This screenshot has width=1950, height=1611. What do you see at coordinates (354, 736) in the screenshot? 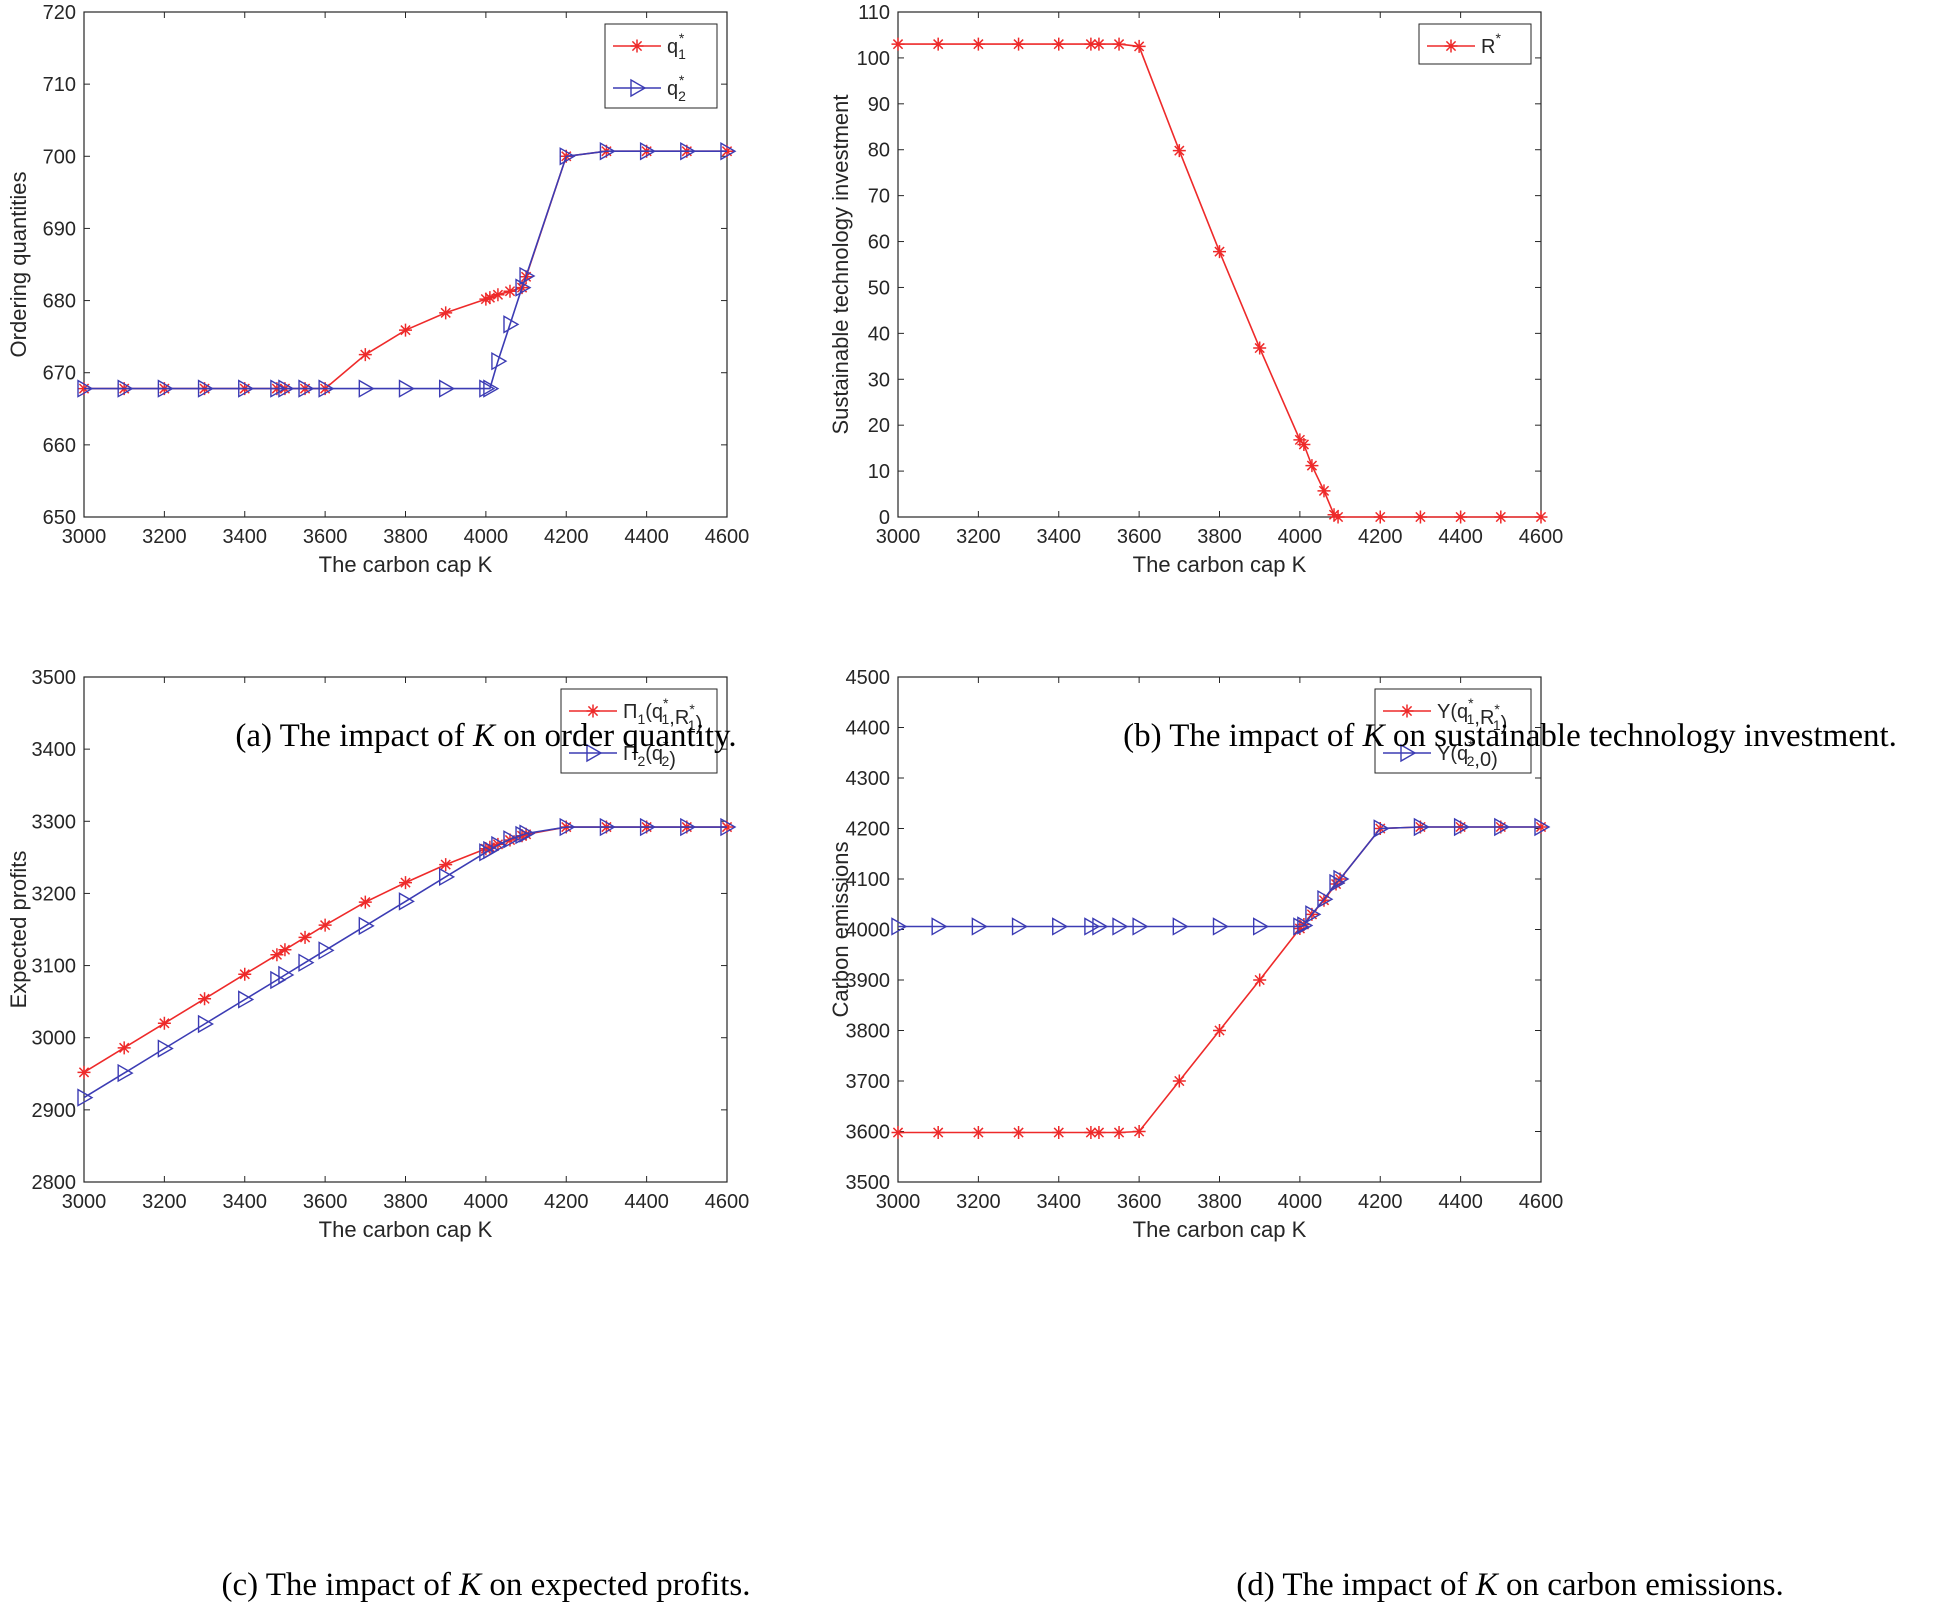
I see `caption-a-prefix: (a) The impact of` at bounding box center [354, 736].